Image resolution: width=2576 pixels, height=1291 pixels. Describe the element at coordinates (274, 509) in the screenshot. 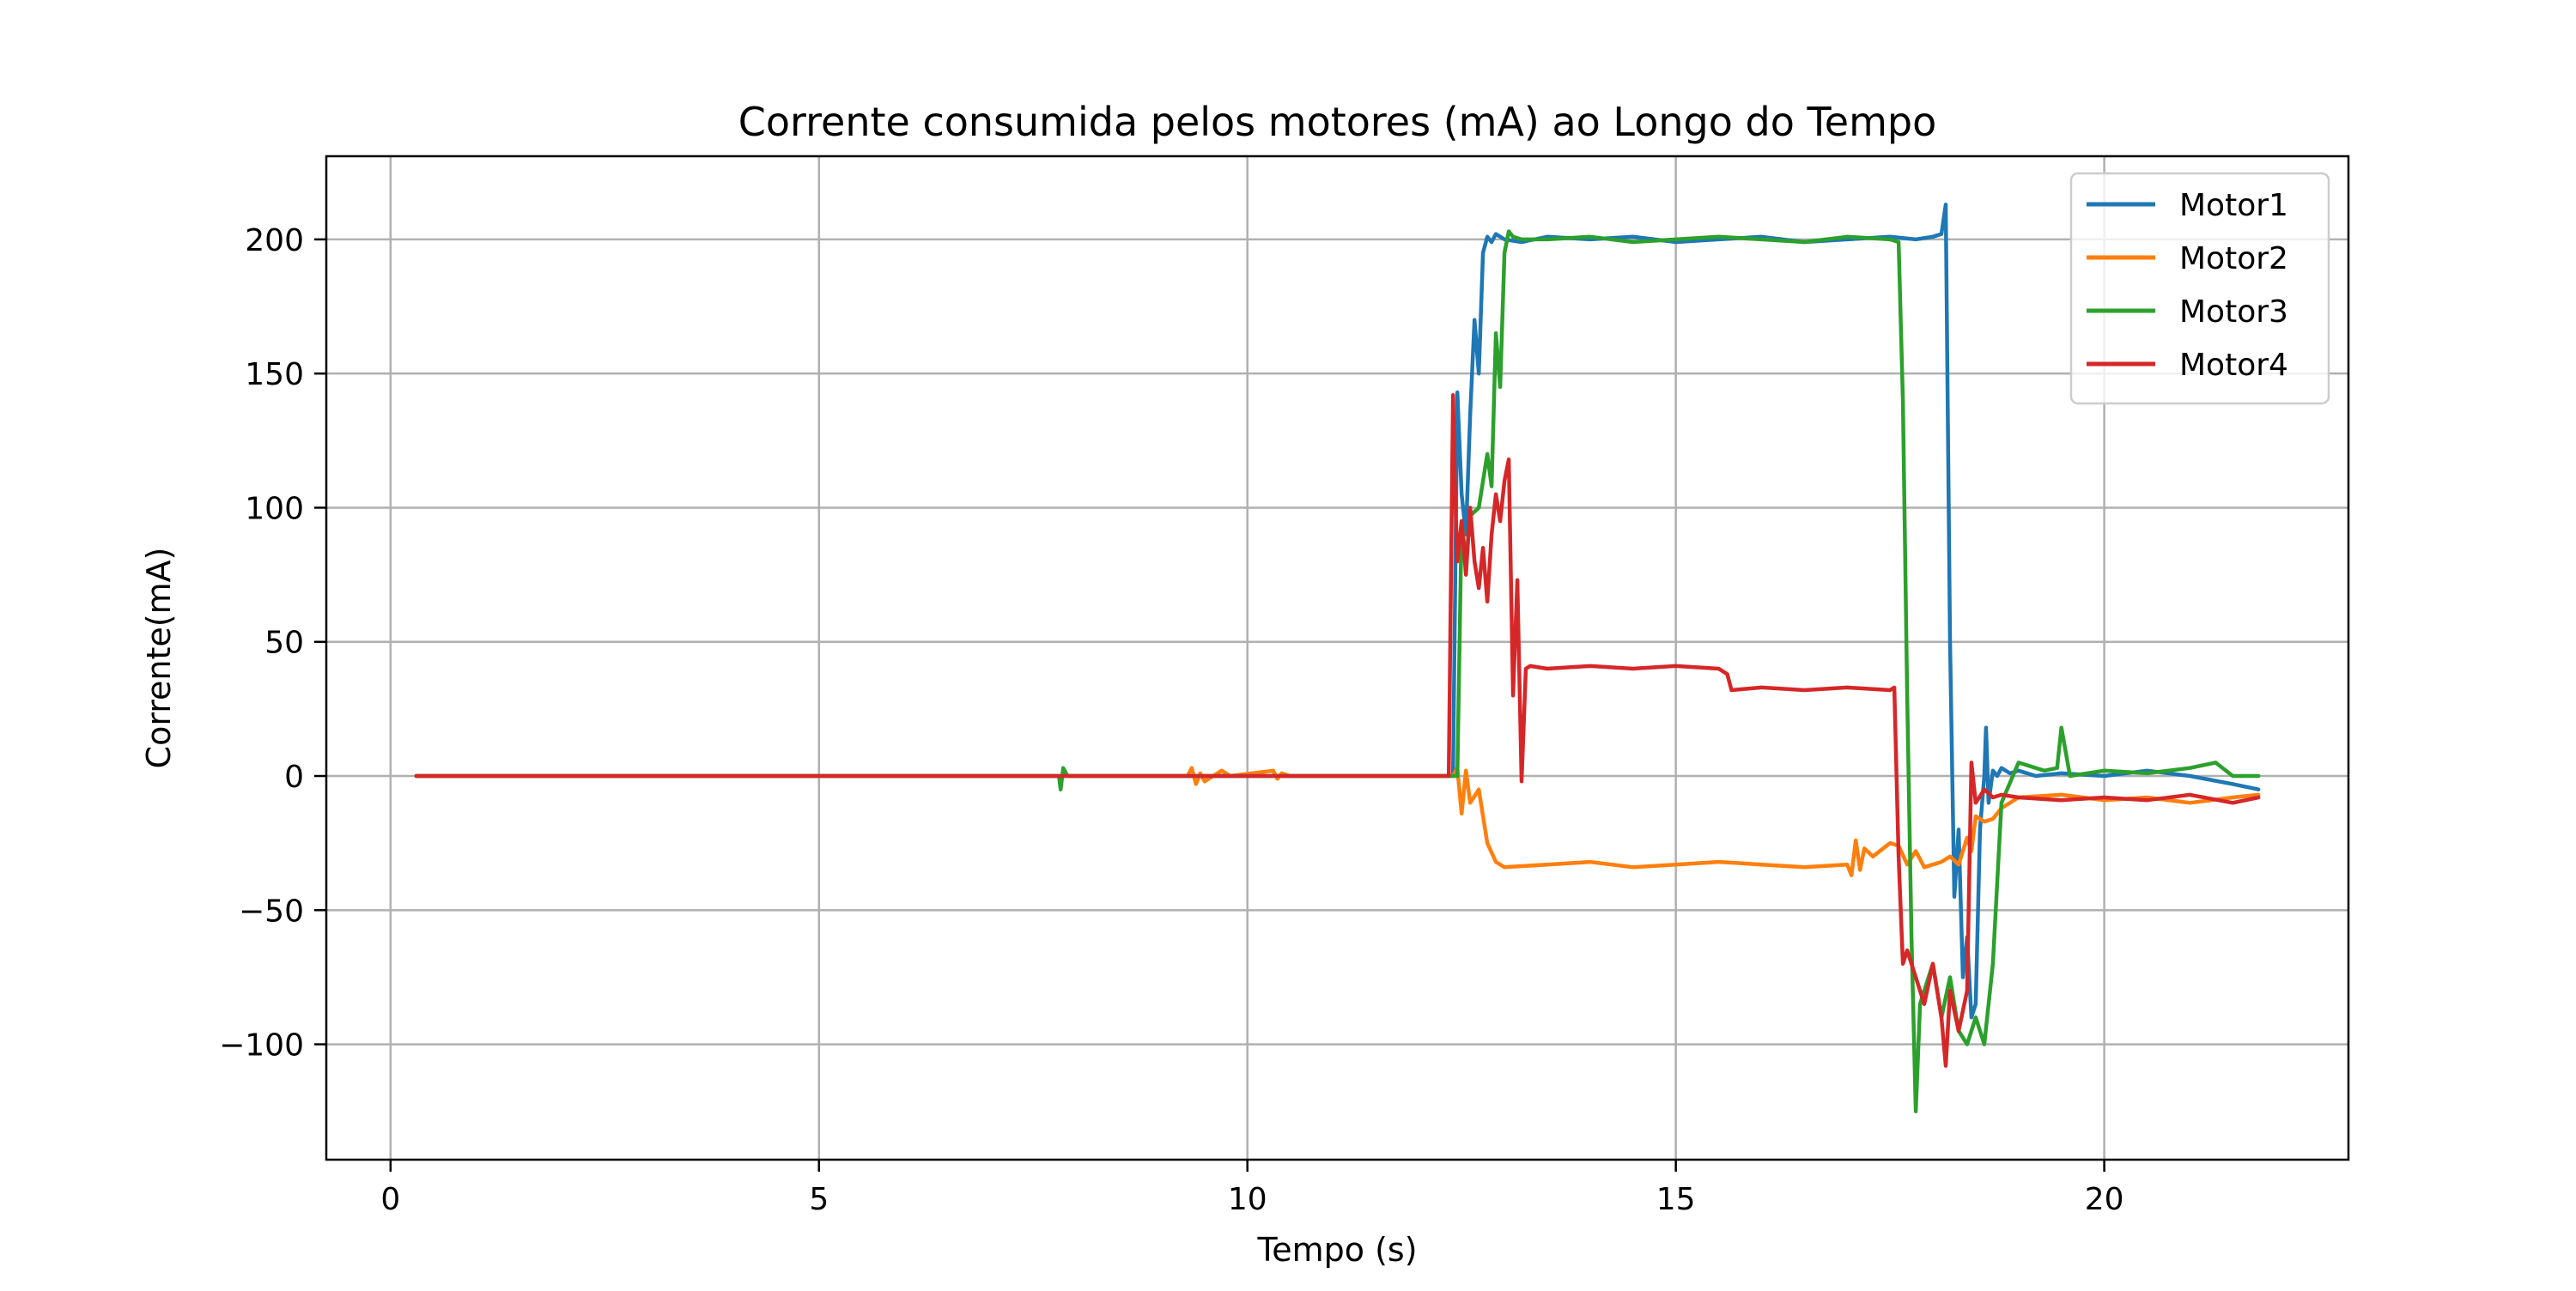

I see `y-tick-label: 100` at that location.